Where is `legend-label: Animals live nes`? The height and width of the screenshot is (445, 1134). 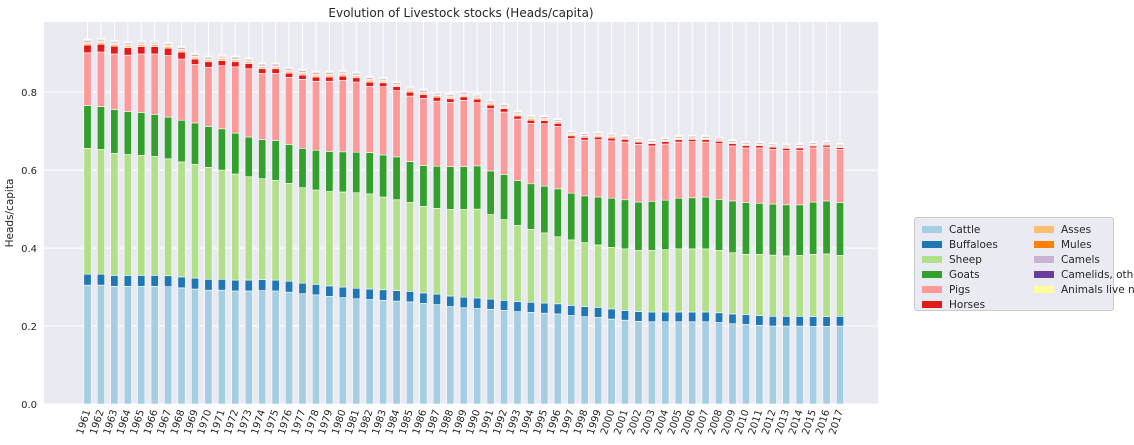
legend-label: Animals live nes is located at coordinates (1097, 289).